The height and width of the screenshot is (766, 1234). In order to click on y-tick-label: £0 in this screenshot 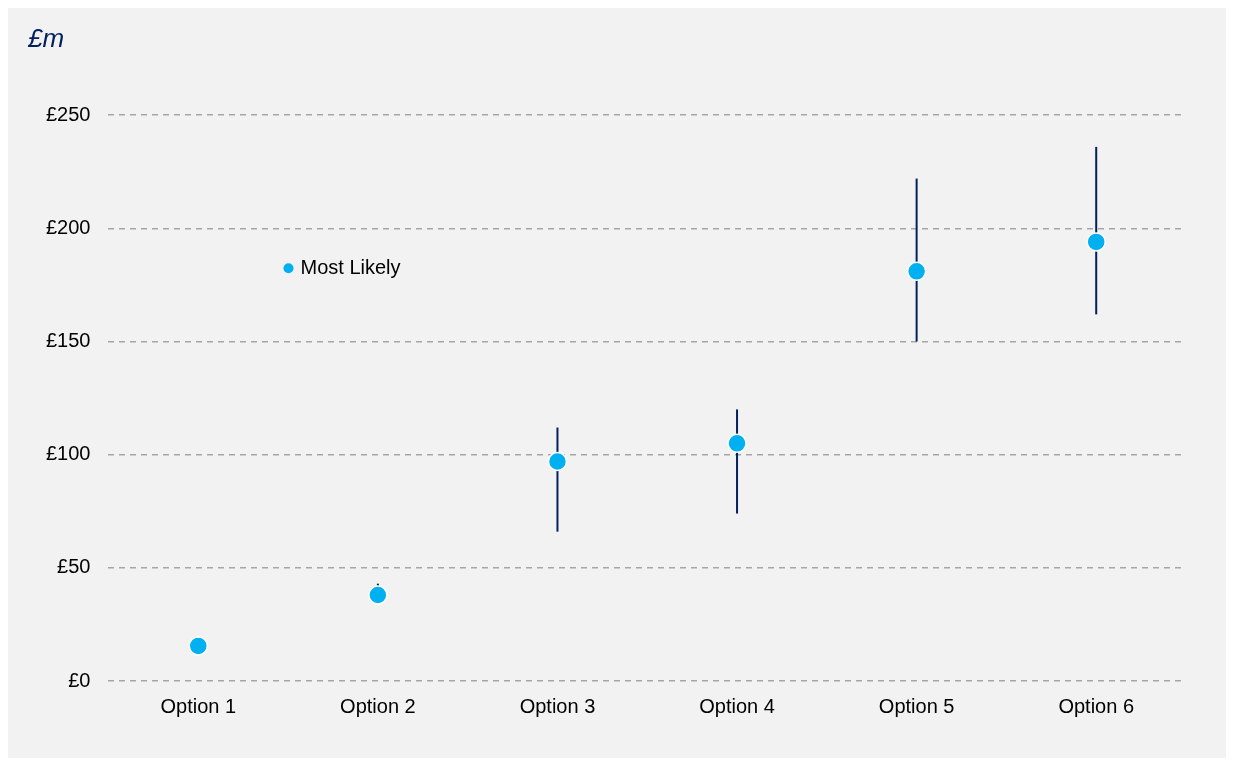, I will do `click(79, 679)`.